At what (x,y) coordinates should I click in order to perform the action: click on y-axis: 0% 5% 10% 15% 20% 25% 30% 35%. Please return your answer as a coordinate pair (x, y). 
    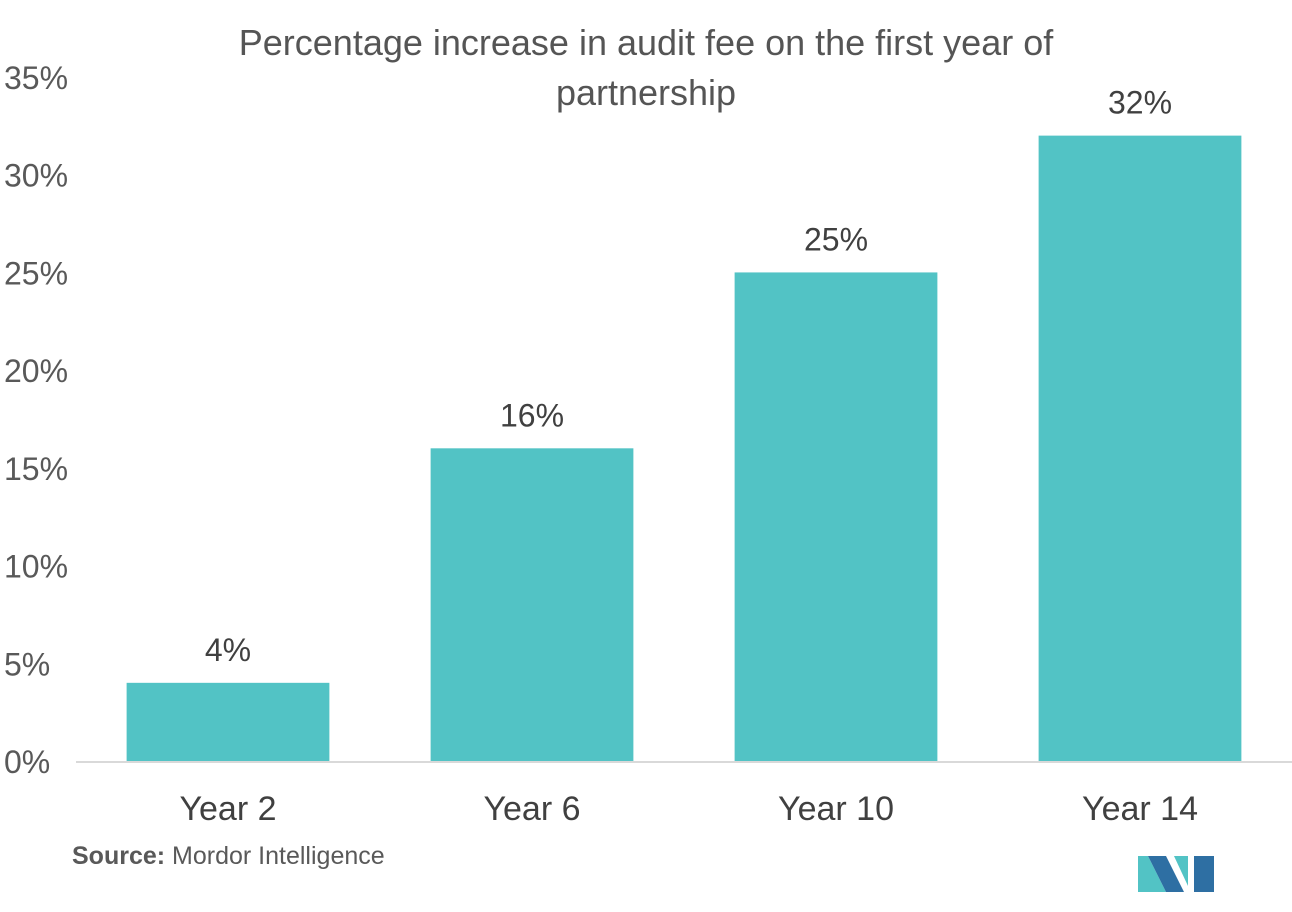
    Looking at the image, I should click on (36, 420).